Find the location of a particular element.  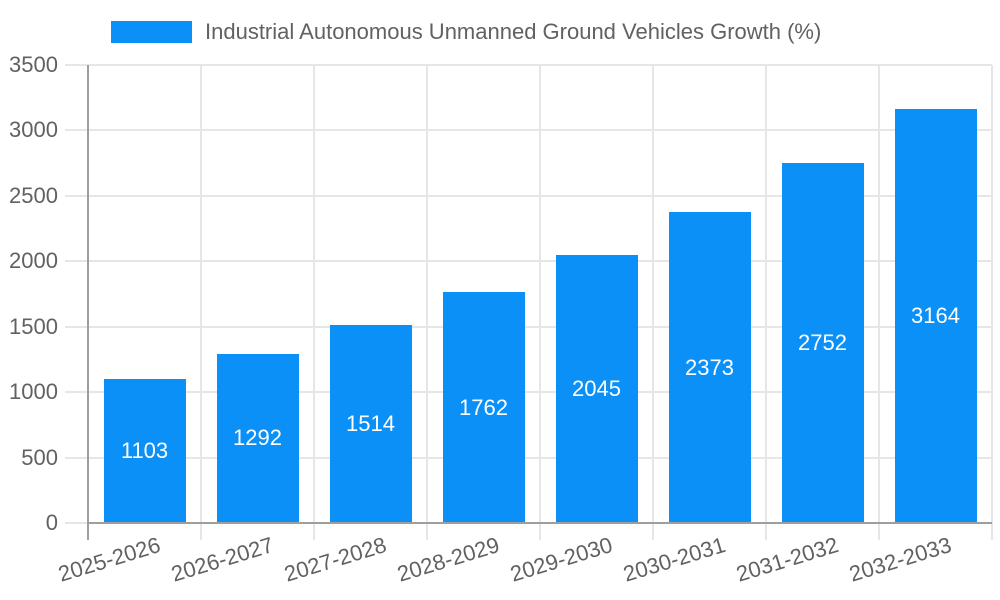

x-axis-tick-label: 2028-2029 is located at coordinates (448, 559).